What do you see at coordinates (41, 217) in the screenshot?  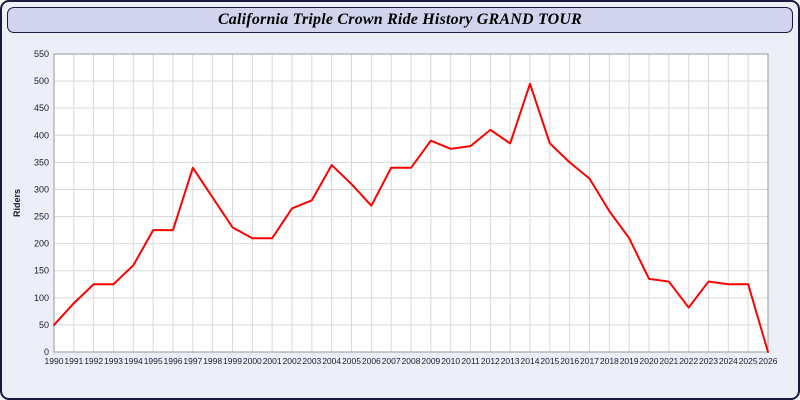 I see `y-tick-label: 250` at bounding box center [41, 217].